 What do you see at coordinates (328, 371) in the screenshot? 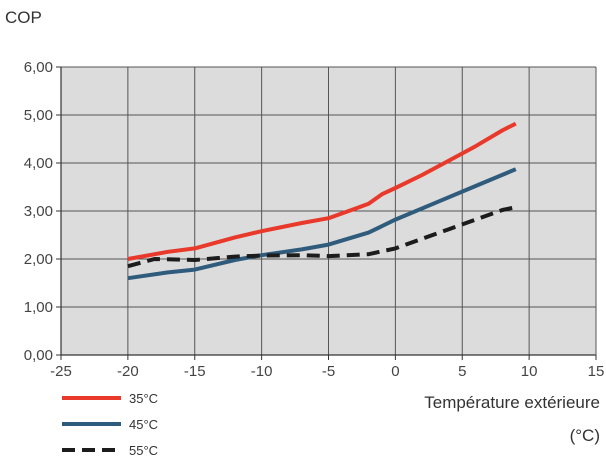
I see `x-tick-label: -5` at bounding box center [328, 371].